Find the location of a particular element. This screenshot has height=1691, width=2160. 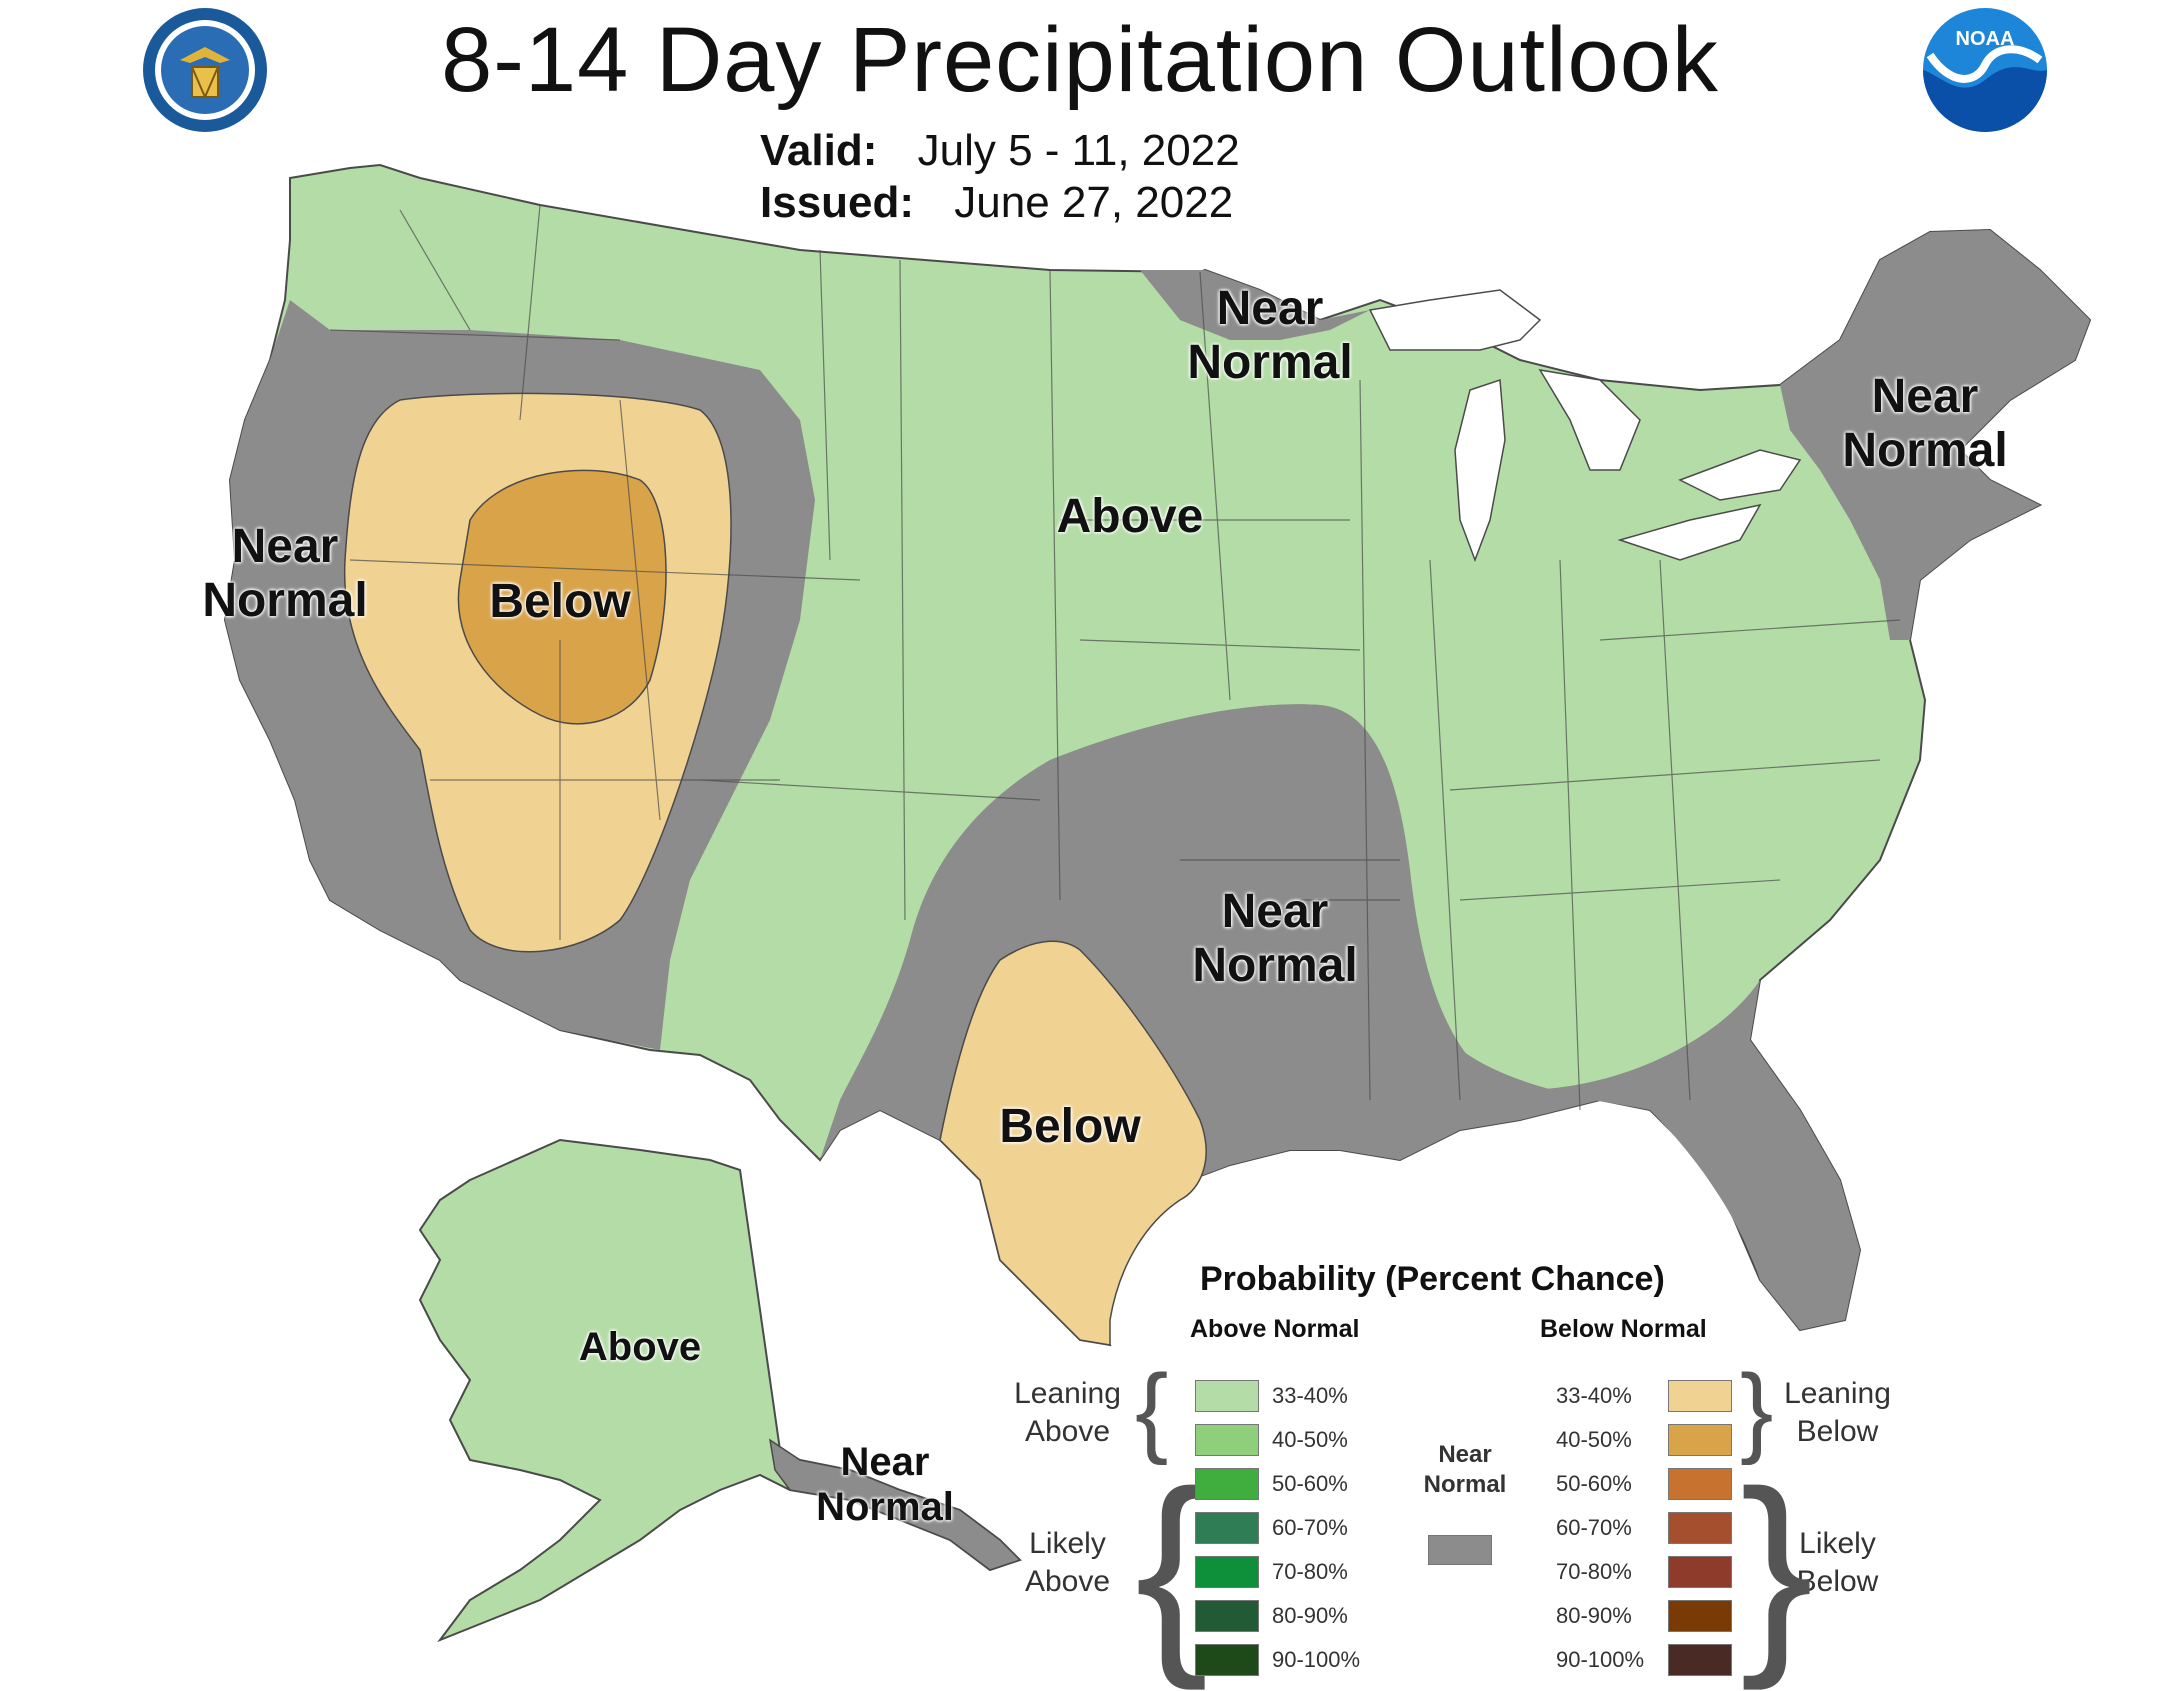

alaska-panhandle-near-normal is located at coordinates (895, 1504).